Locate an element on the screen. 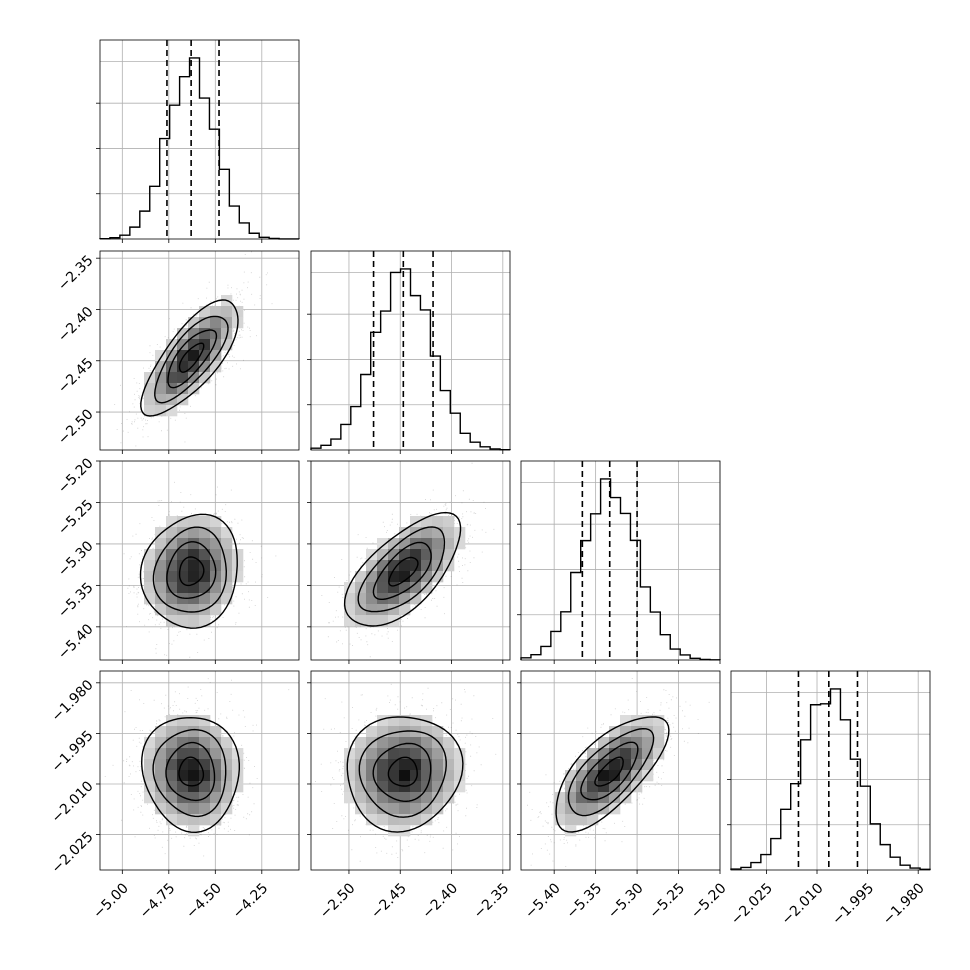 This screenshot has width=970, height=970. y-tick-label: −2.35 is located at coordinates (76, 274).